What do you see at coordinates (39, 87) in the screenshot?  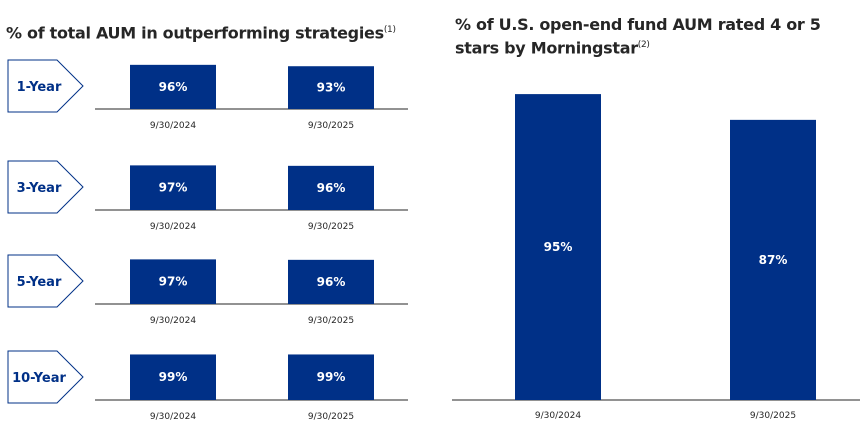 I see `period-label: 1-Year` at bounding box center [39, 87].